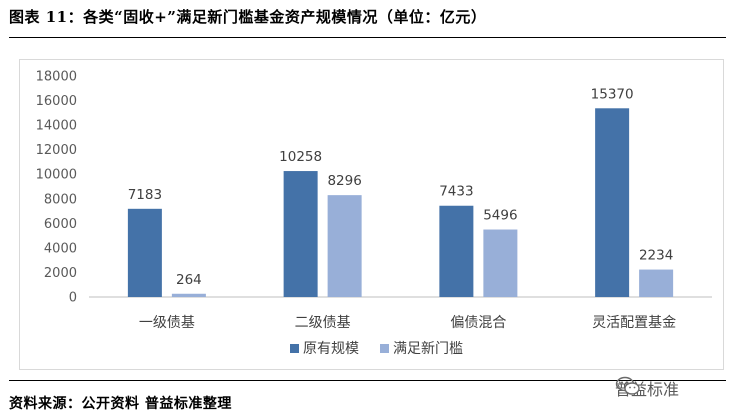 The width and height of the screenshot is (744, 419). Describe the element at coordinates (167, 322) in the screenshot. I see `category-label: 一级债基` at that location.